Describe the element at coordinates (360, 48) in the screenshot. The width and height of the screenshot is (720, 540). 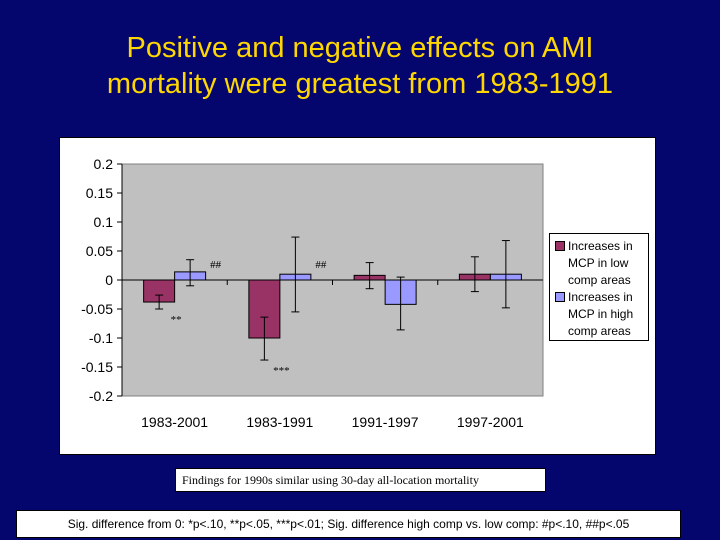
I see `title-line-1: Positive and negative effects on AMI` at that location.